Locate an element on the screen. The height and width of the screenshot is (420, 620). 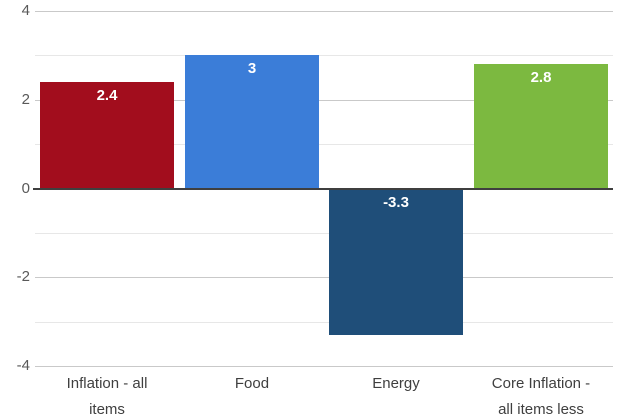
x-axis-category-label: Energy is located at coordinates (396, 383).